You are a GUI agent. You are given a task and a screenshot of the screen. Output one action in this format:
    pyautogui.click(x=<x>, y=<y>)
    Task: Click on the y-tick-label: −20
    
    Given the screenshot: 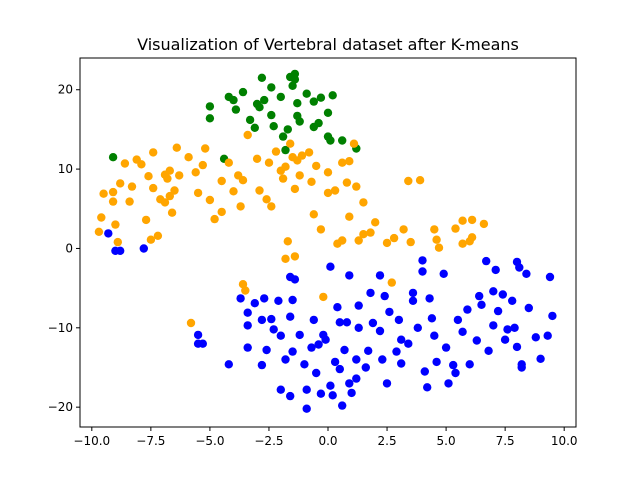 What is the action you would take?
    pyautogui.click(x=60, y=407)
    